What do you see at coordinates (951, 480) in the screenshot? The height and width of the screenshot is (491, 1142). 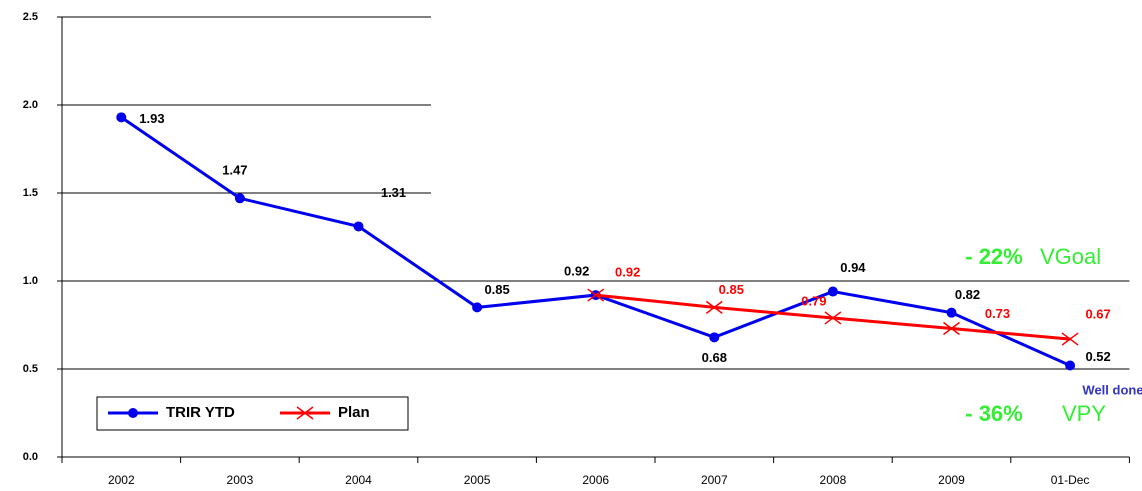 I see `x-tick-label: 2009` at bounding box center [951, 480].